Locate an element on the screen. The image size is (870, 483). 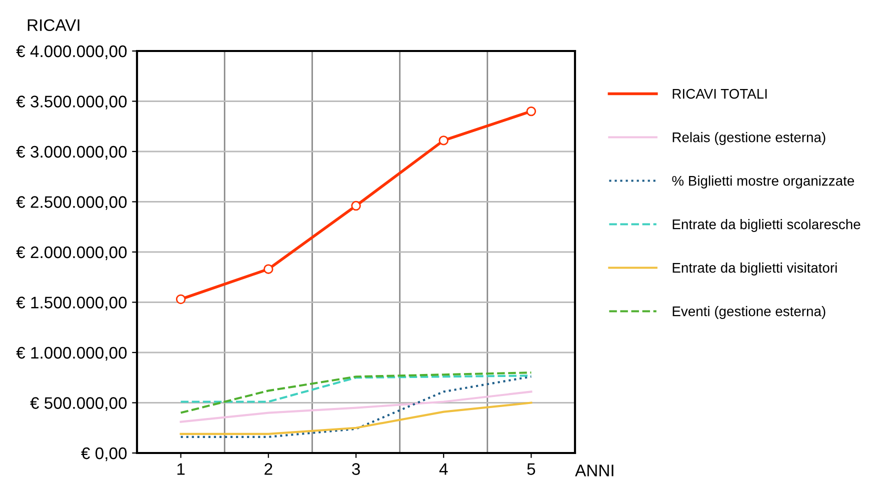
y-tick-label: € 0,00 is located at coordinates (104, 454).